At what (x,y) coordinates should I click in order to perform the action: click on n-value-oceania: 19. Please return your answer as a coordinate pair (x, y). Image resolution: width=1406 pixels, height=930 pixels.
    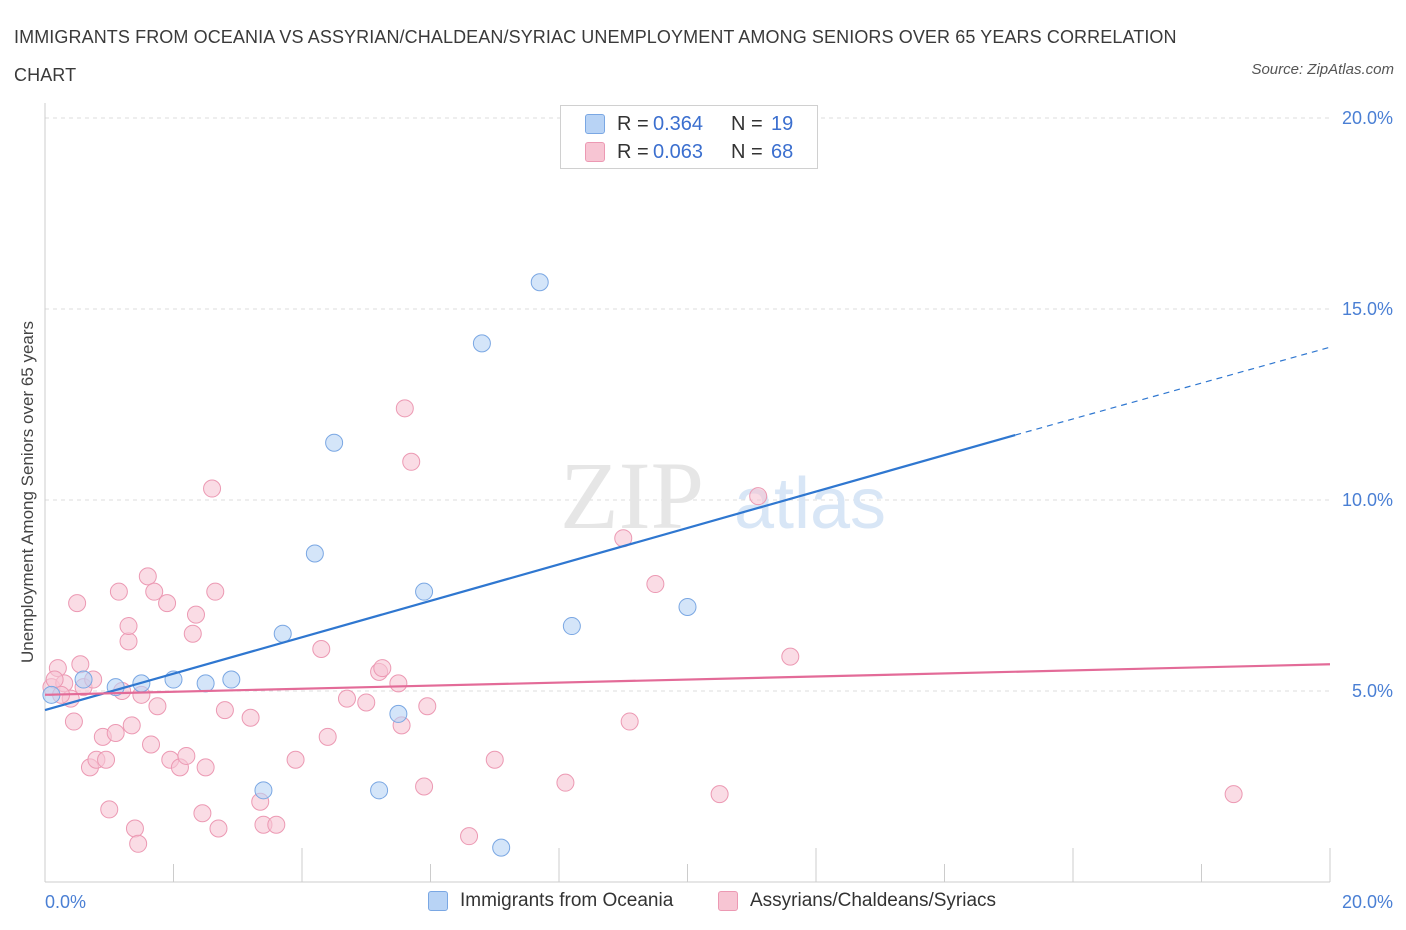
    Looking at the image, I should click on (782, 123).